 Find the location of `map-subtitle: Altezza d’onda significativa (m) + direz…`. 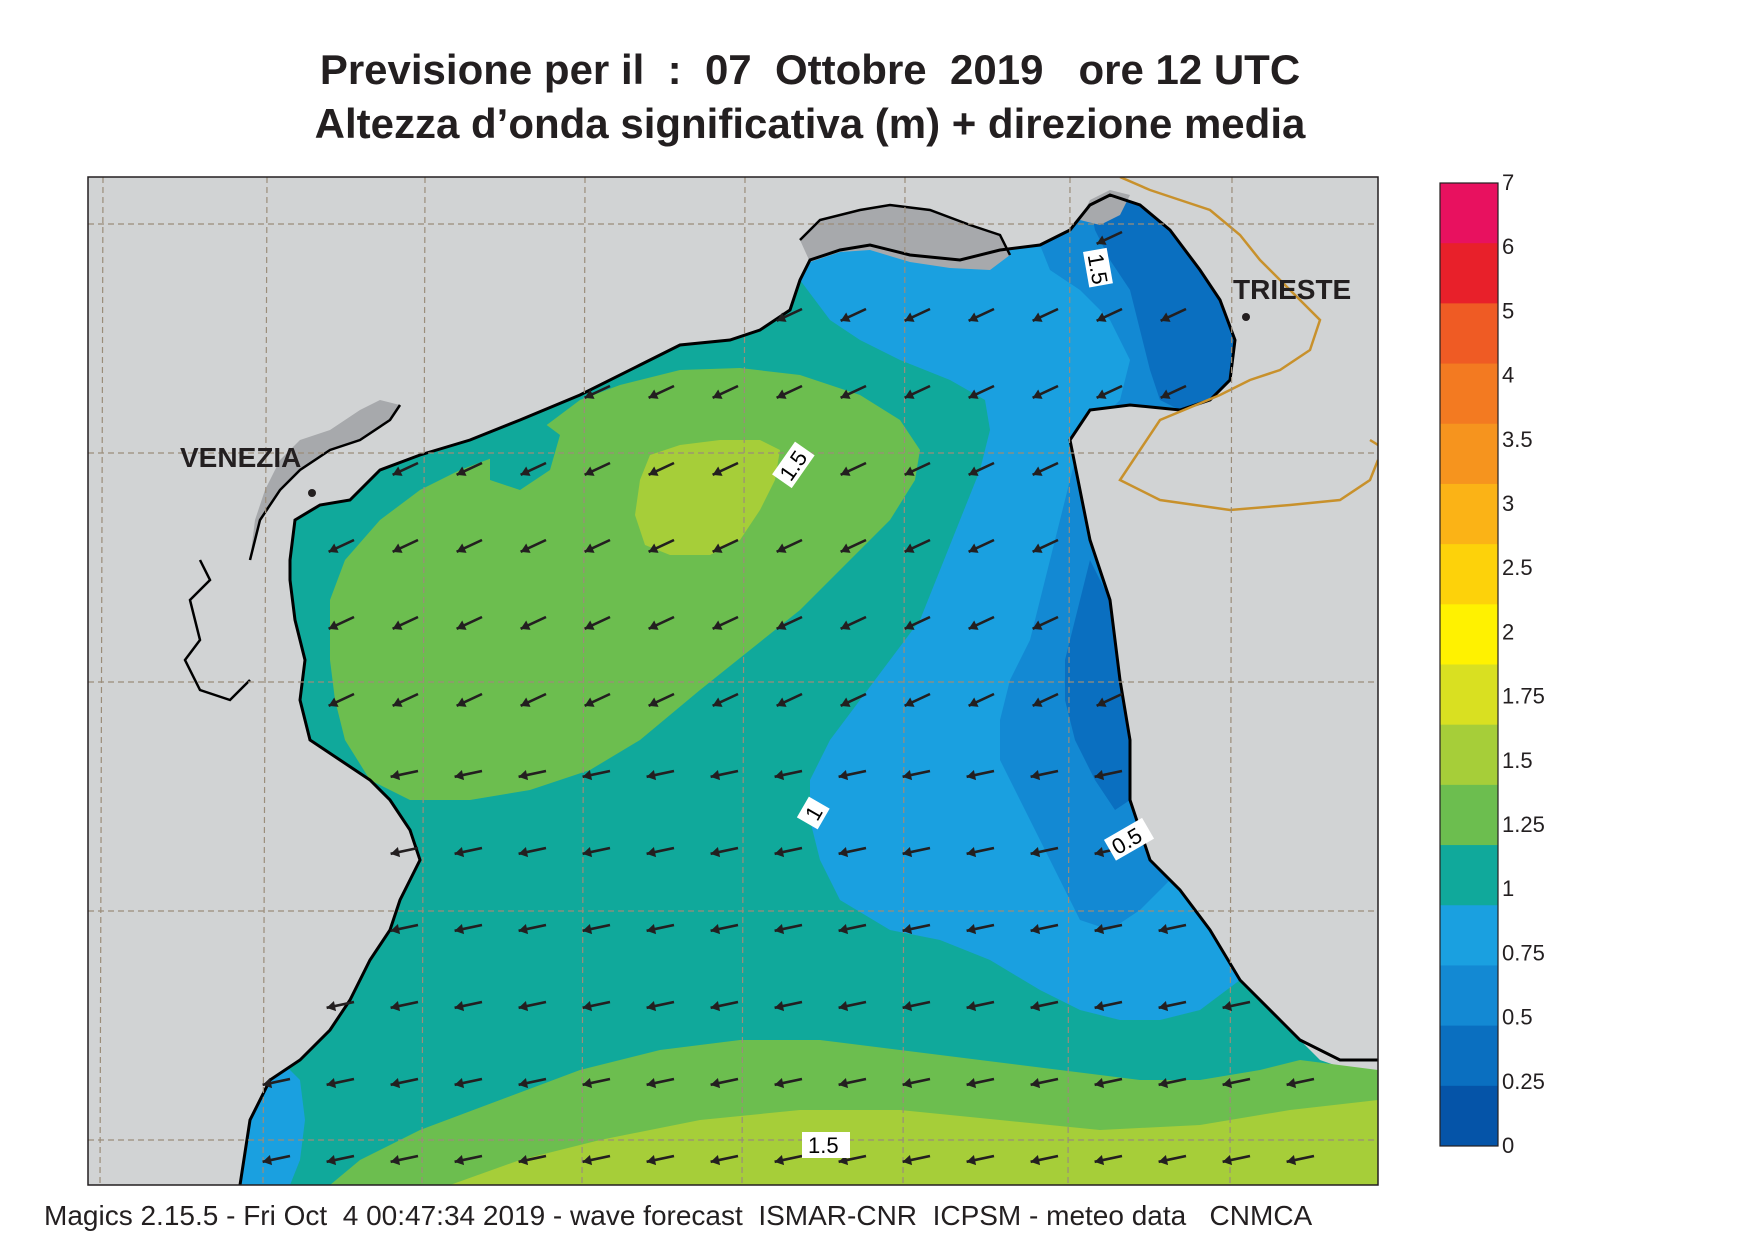

map-subtitle: Altezza d’onda significativa (m) + direz… is located at coordinates (810, 123).